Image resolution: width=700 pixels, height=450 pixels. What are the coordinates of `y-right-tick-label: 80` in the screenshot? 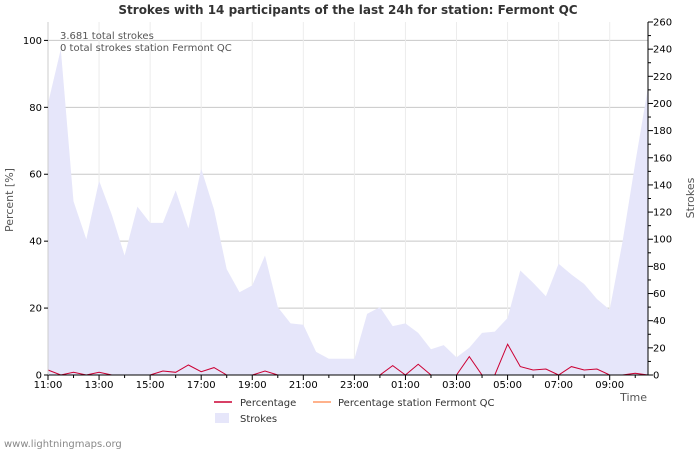 It's located at (659, 267).